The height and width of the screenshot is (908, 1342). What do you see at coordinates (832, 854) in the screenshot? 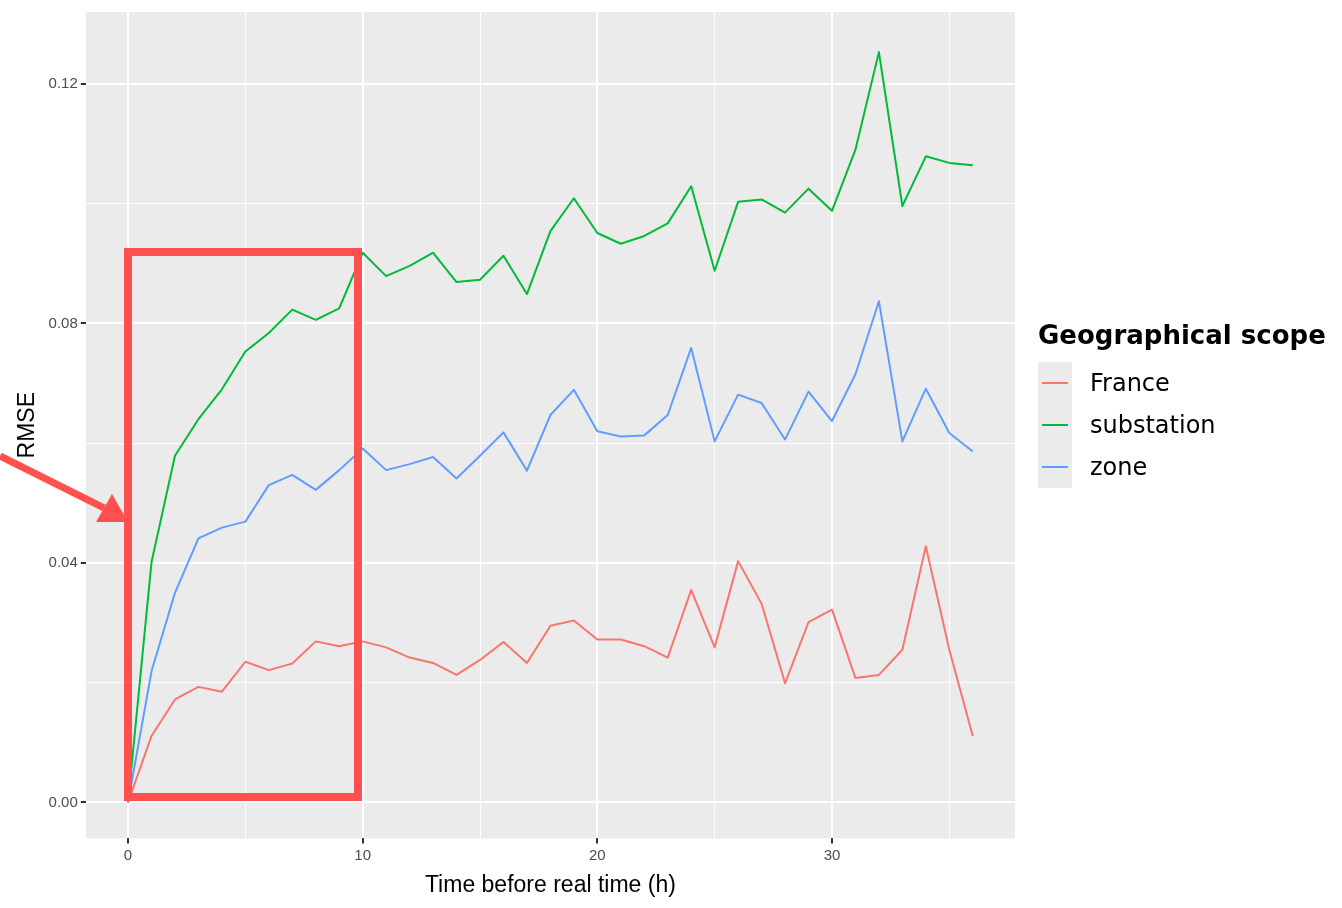
I see `x-tick-label: 30` at bounding box center [832, 854].